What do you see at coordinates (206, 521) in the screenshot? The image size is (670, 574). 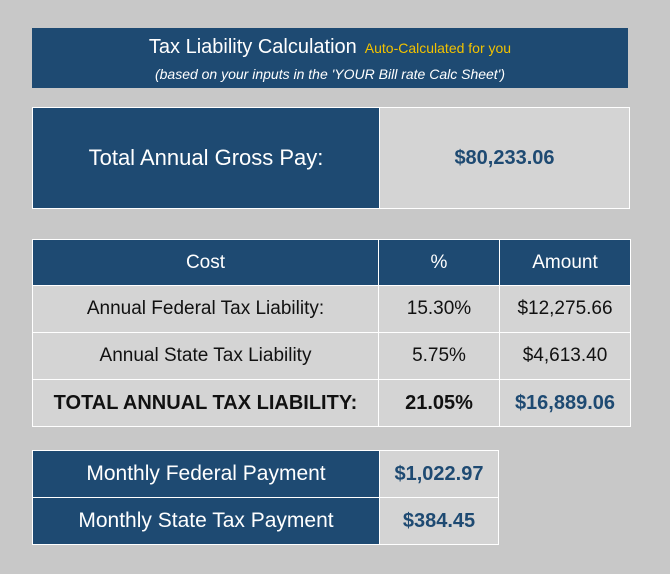 I see `monthly-state-label: Monthly State Tax Payment` at bounding box center [206, 521].